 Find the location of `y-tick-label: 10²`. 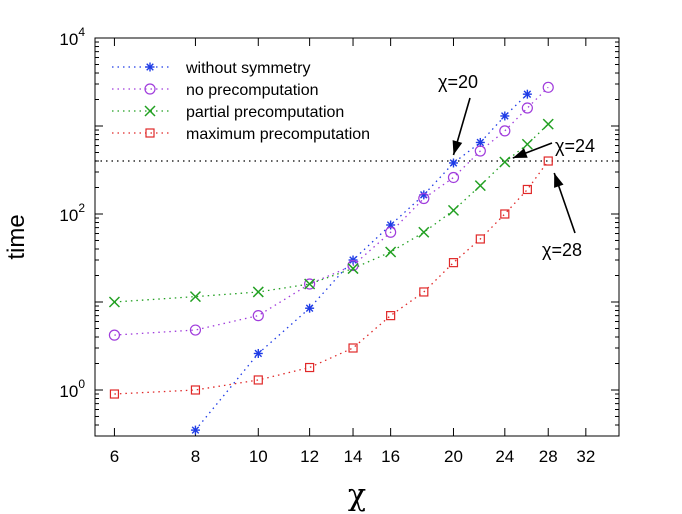

y-tick-label: 10² is located at coordinates (72, 213).